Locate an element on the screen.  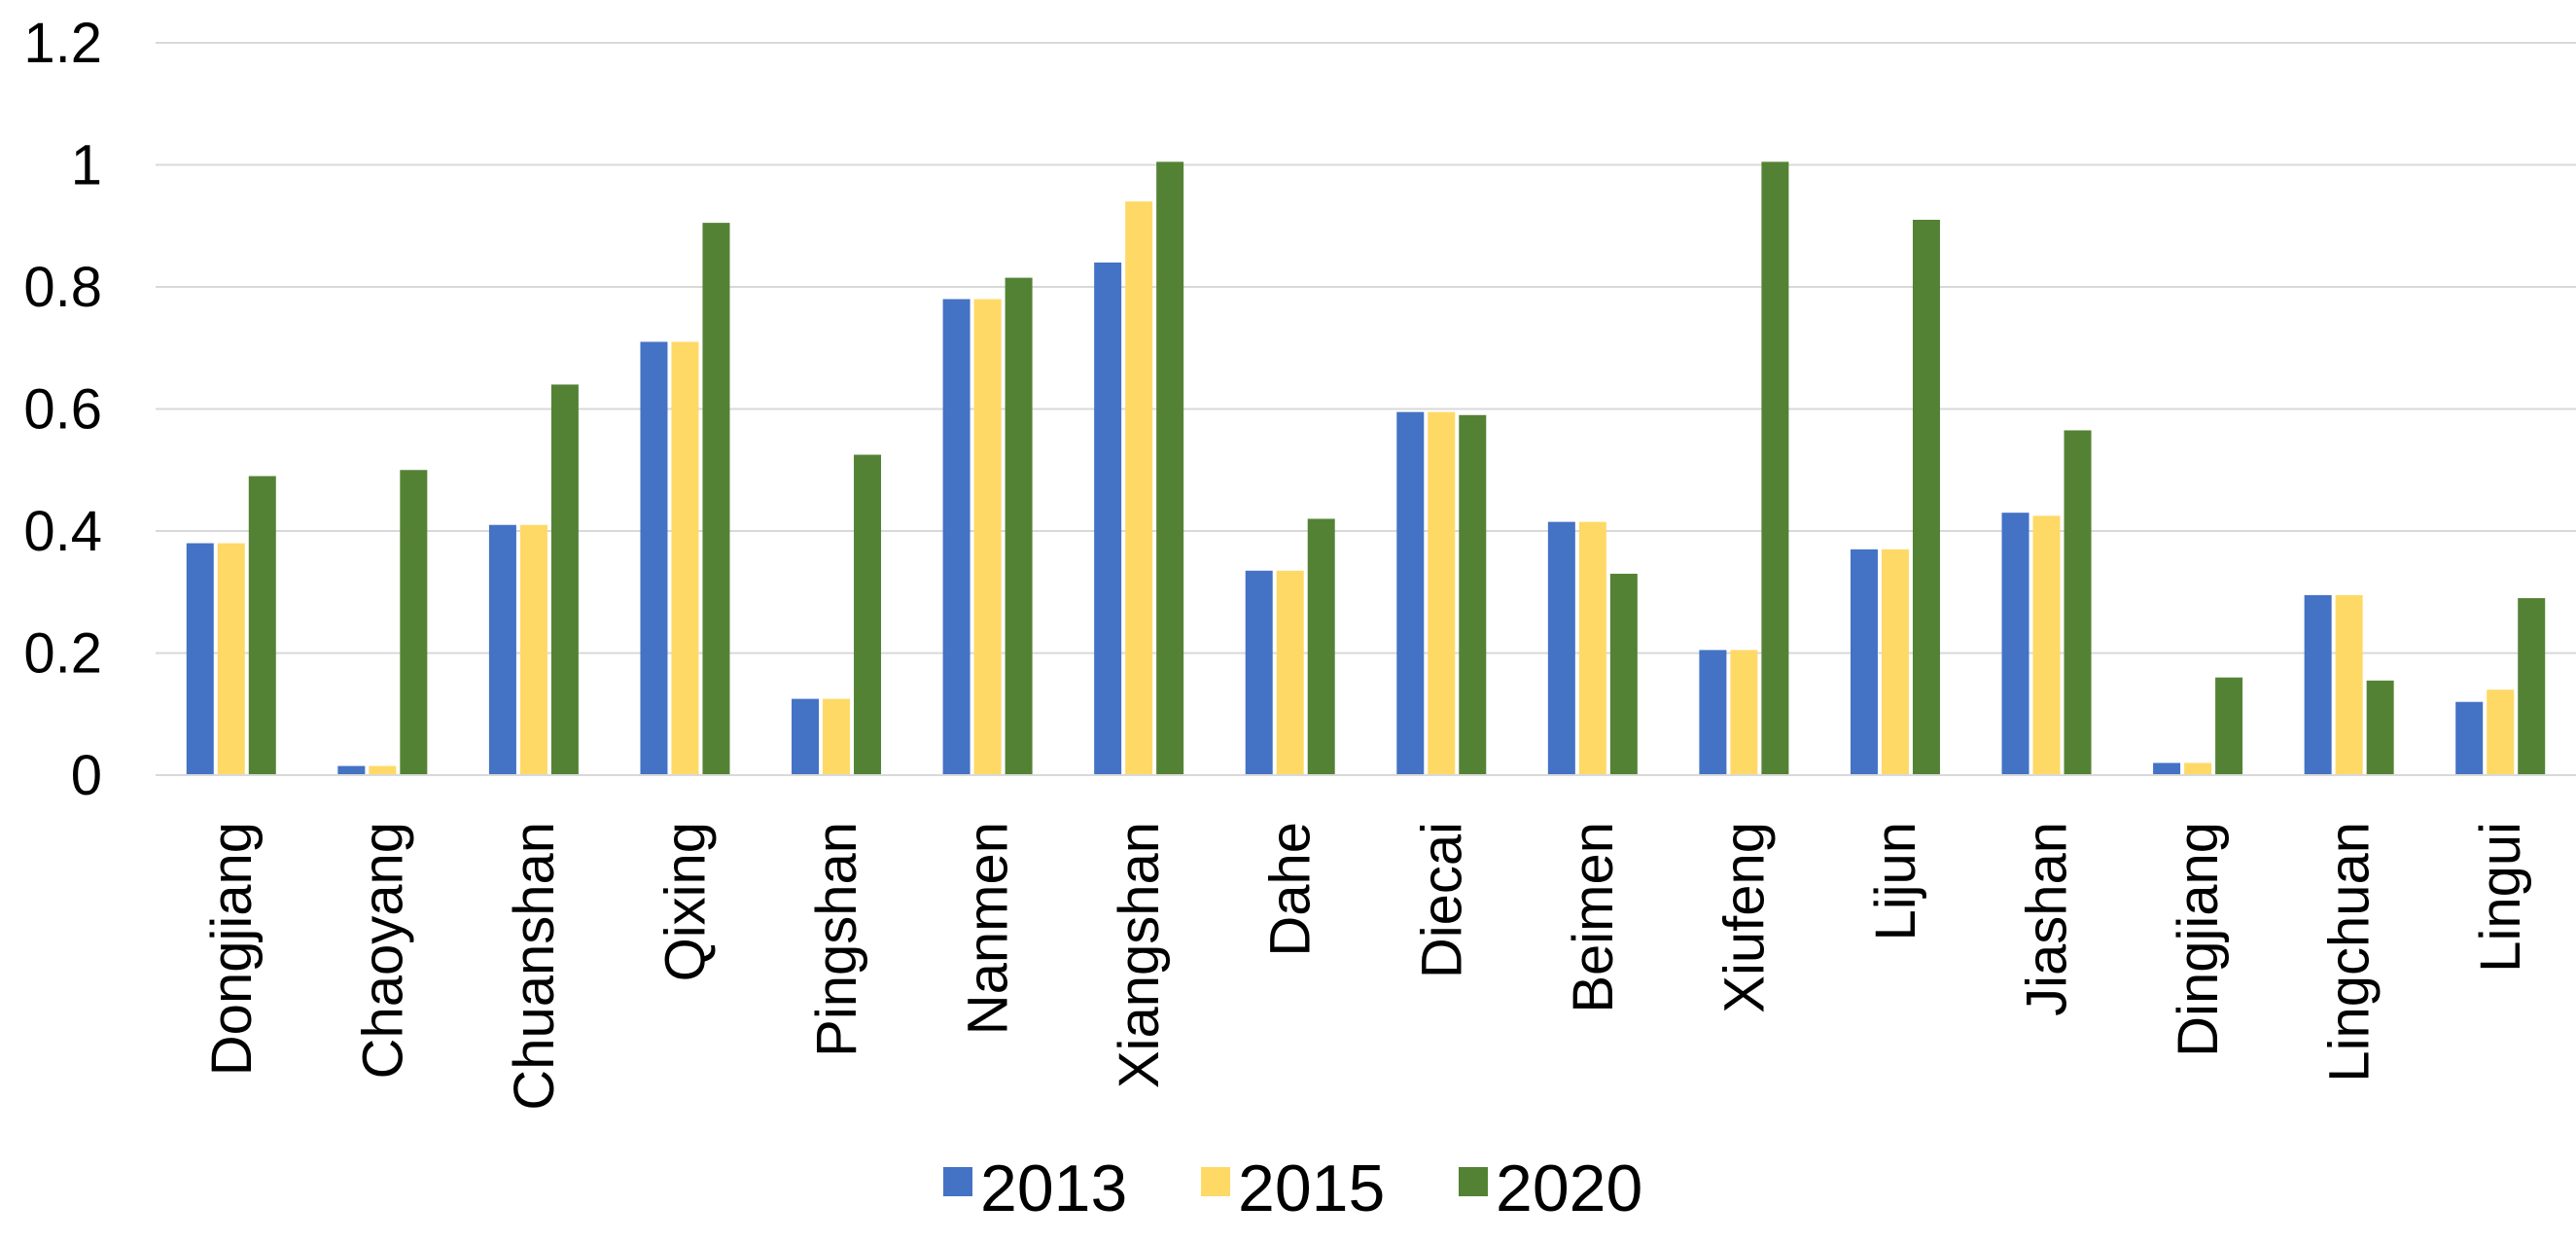
bar-2015-nanmen is located at coordinates (988, 537).